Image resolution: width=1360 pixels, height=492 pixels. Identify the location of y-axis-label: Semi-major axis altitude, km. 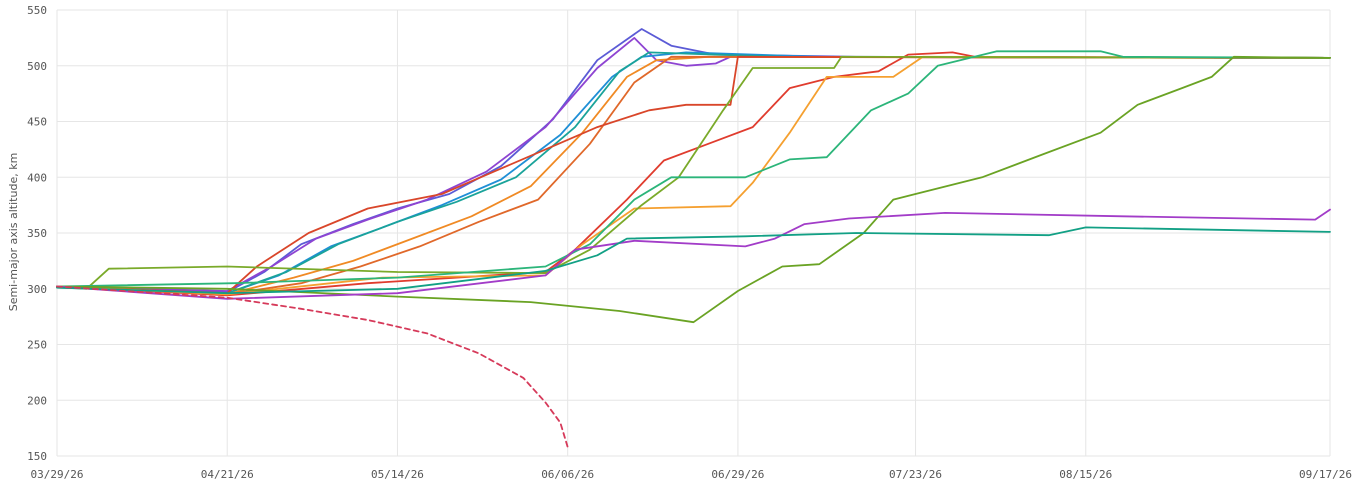
(13, 232).